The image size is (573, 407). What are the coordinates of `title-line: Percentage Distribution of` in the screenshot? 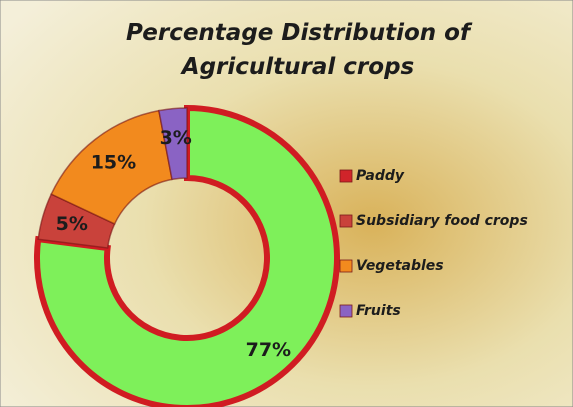 It's located at (299, 33).